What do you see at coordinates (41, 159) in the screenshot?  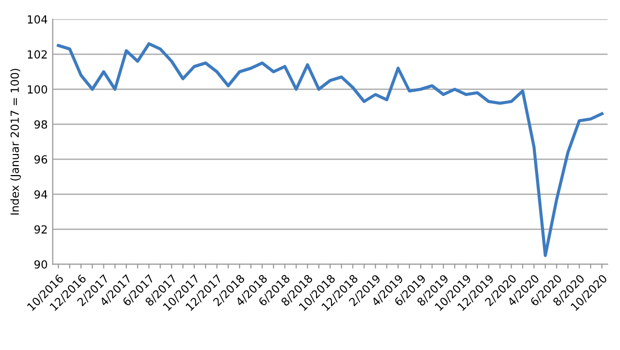 I see `y-tick-label: 96` at bounding box center [41, 159].